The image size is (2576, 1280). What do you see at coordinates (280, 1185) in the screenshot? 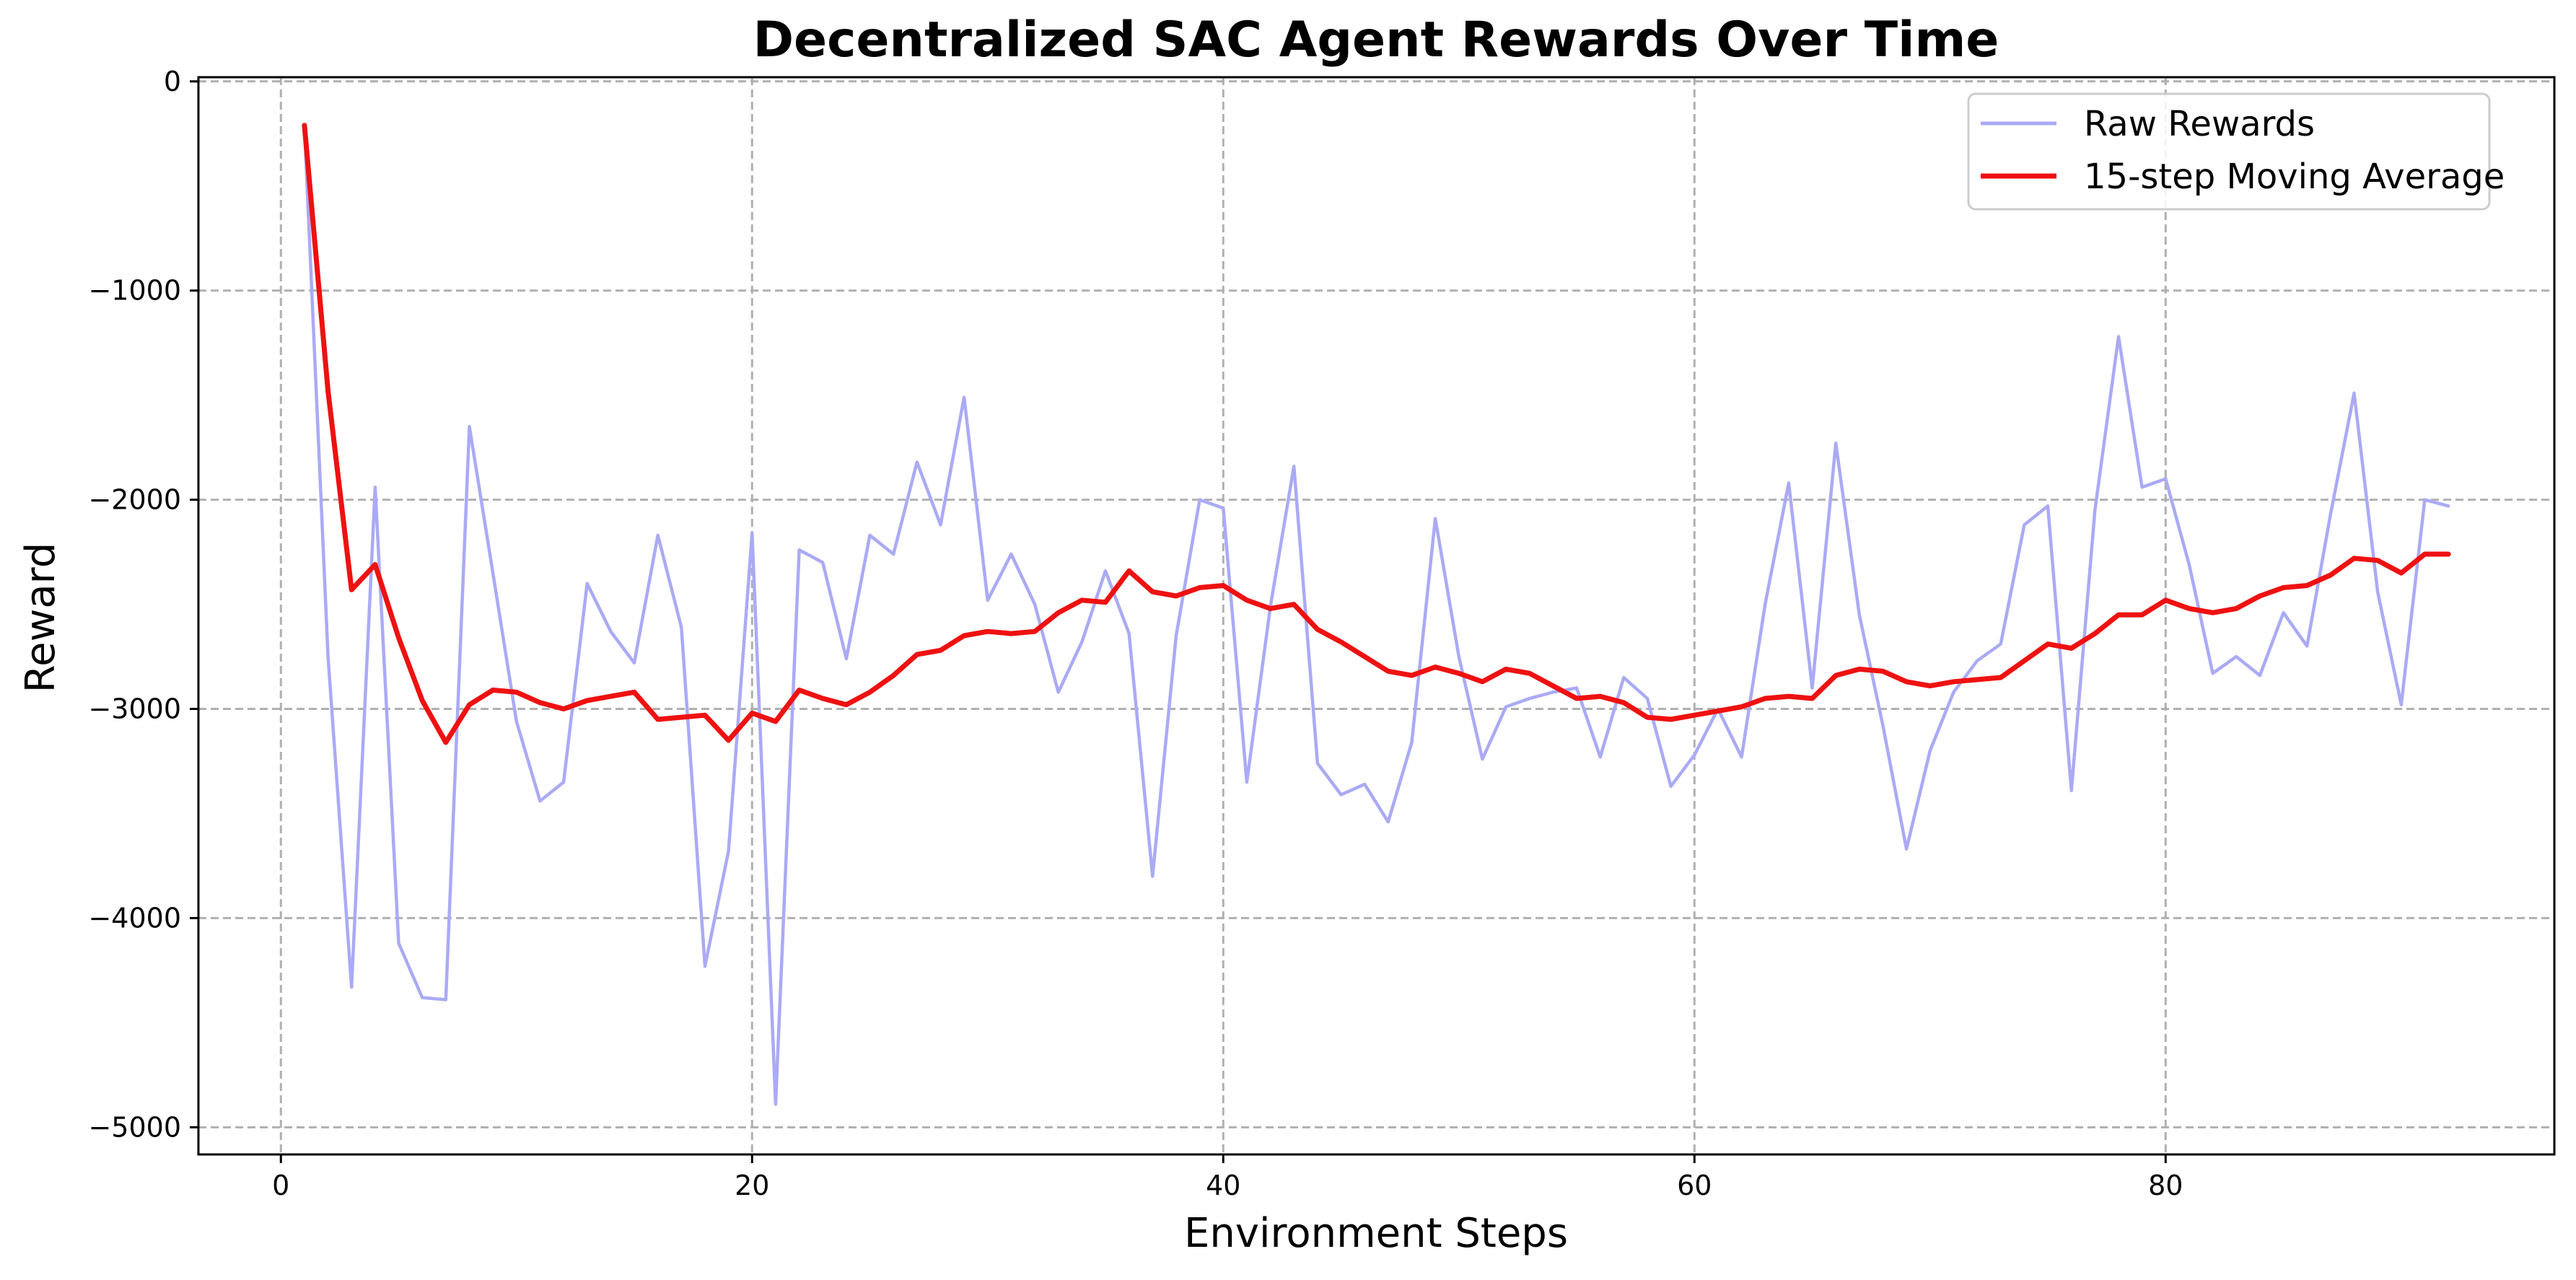
I see `x-tick-label: 0` at bounding box center [280, 1185].